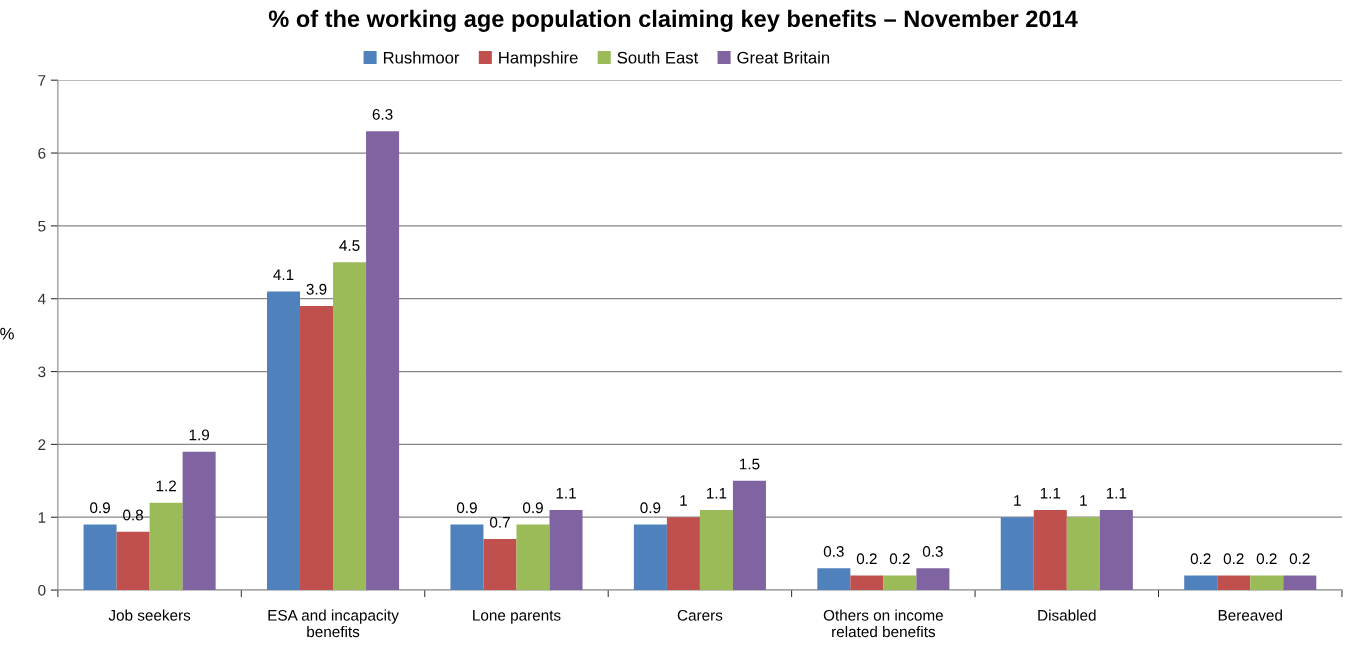  Describe the element at coordinates (382, 114) in the screenshot. I see `data-label: 6.3` at that location.